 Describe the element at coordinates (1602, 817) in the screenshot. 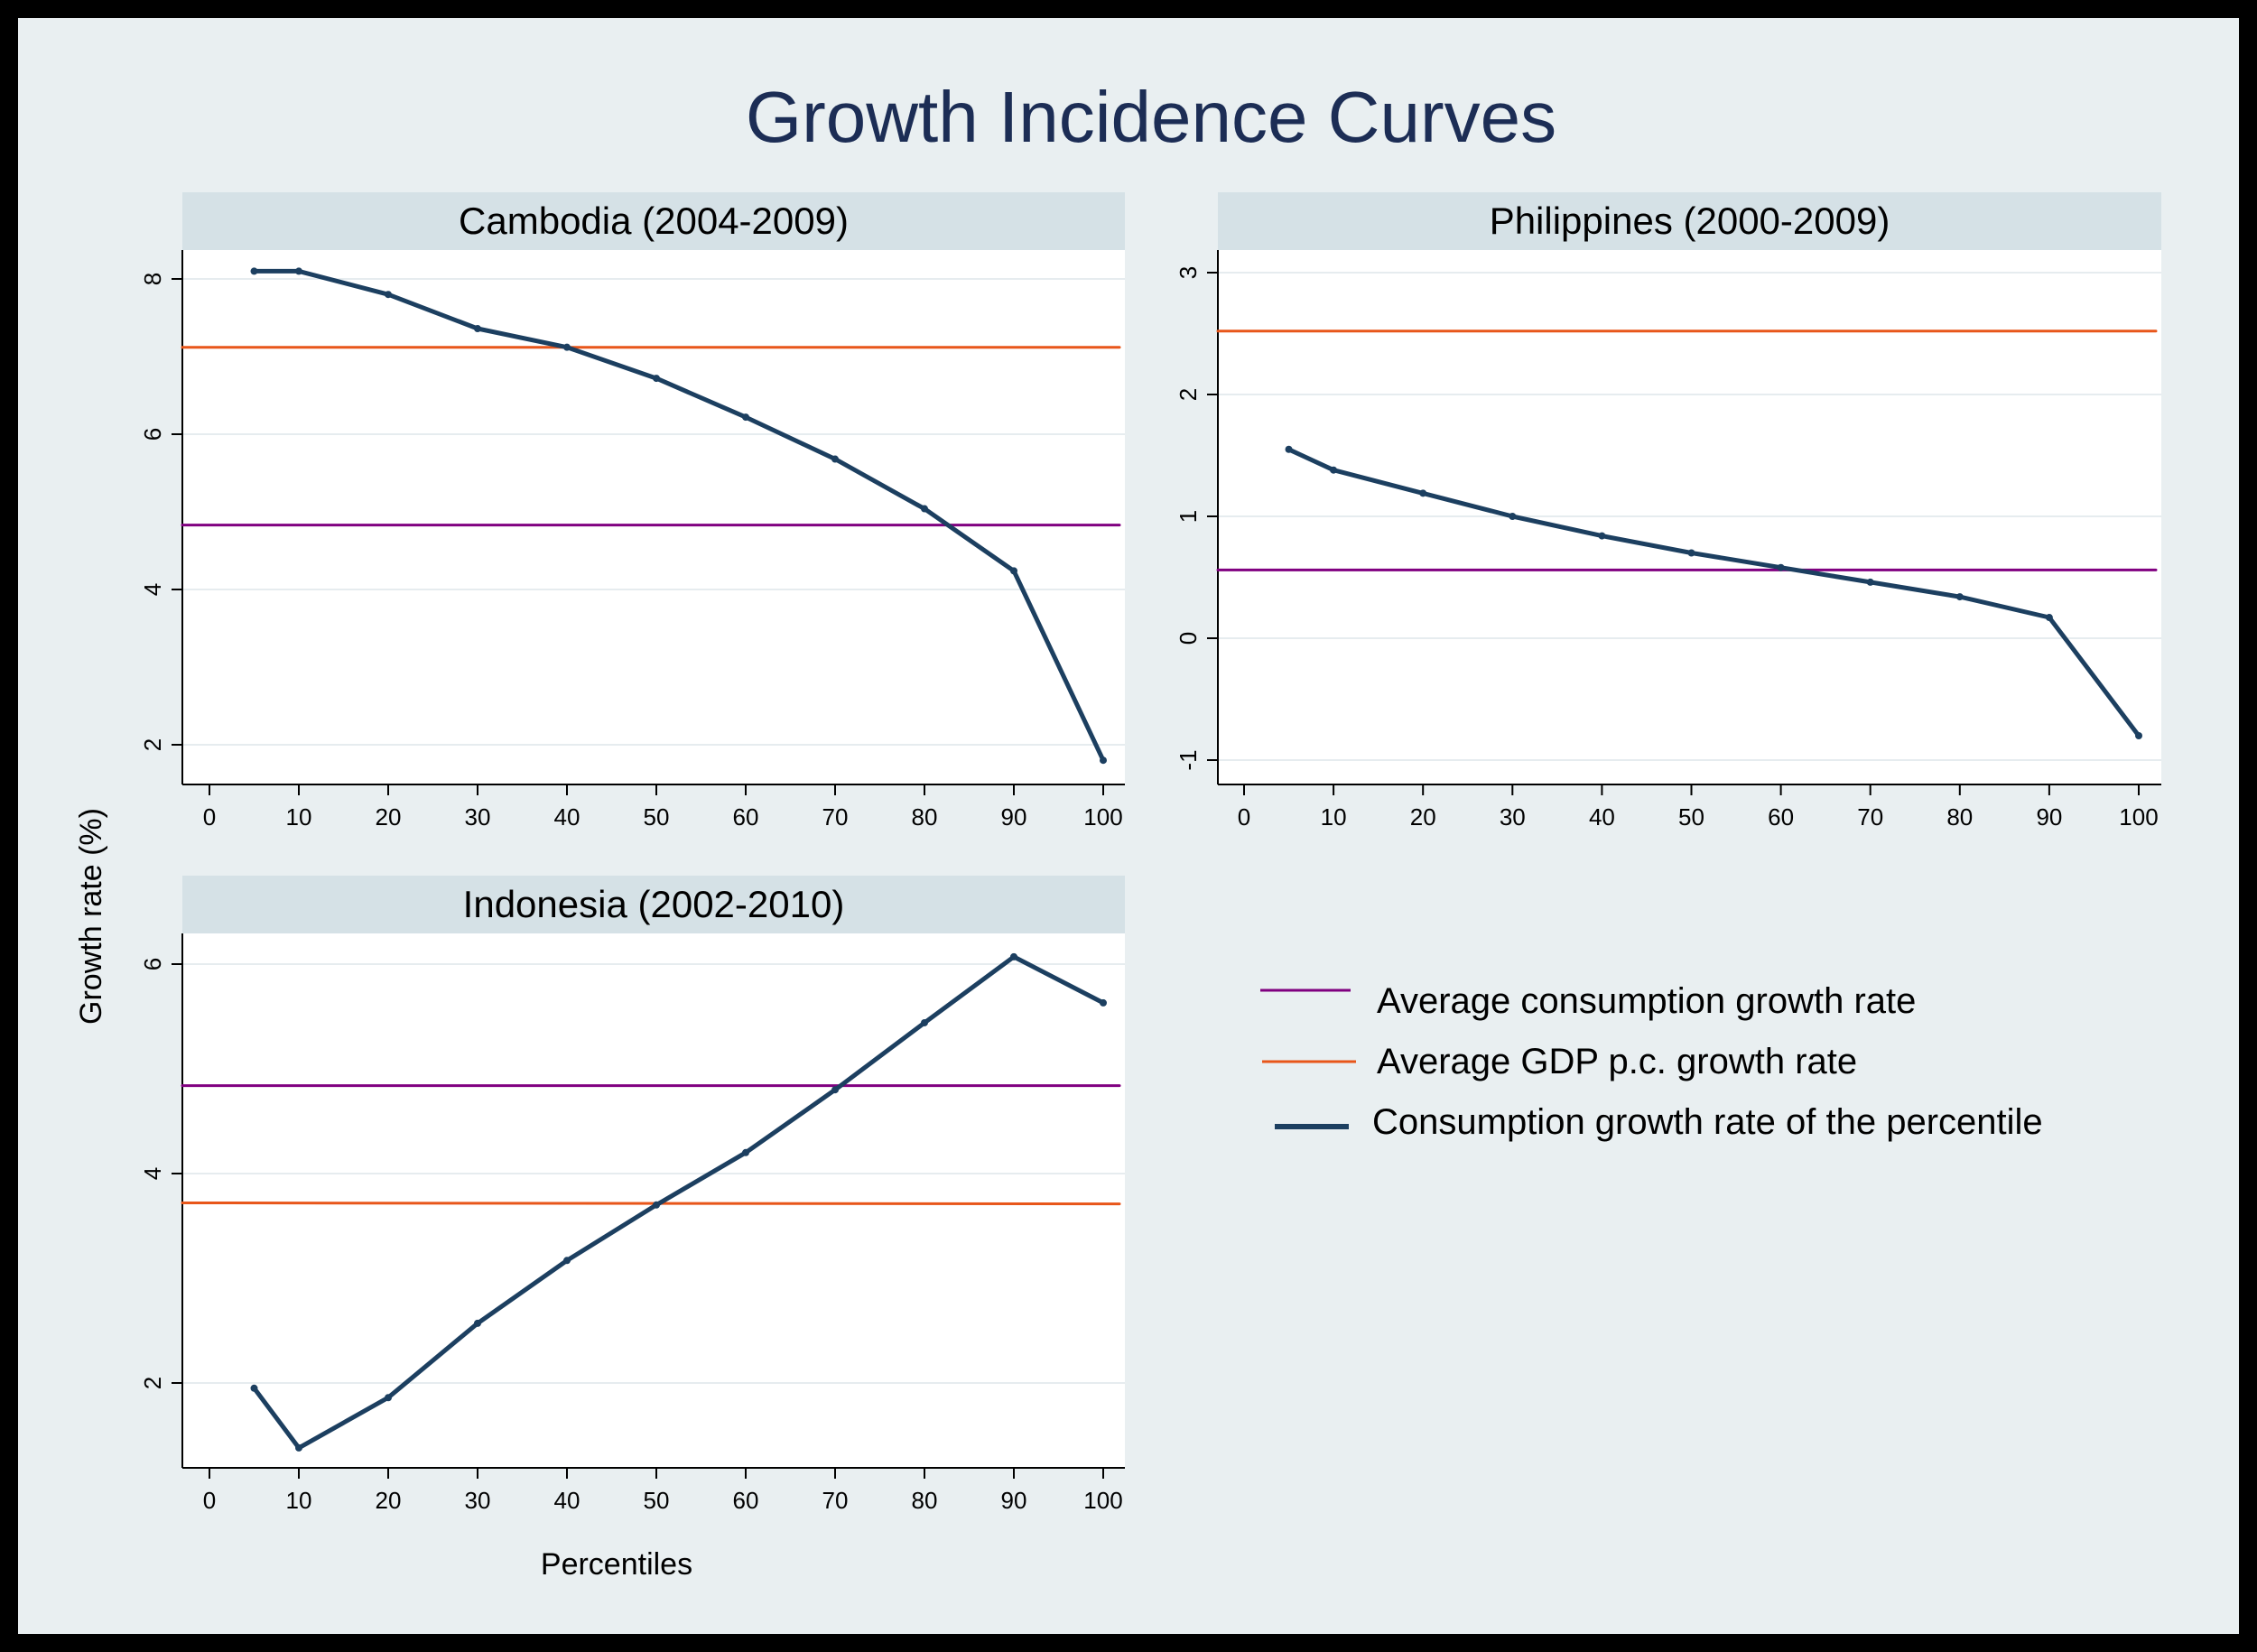

I see `x-tick-label-philippines: 40` at that location.